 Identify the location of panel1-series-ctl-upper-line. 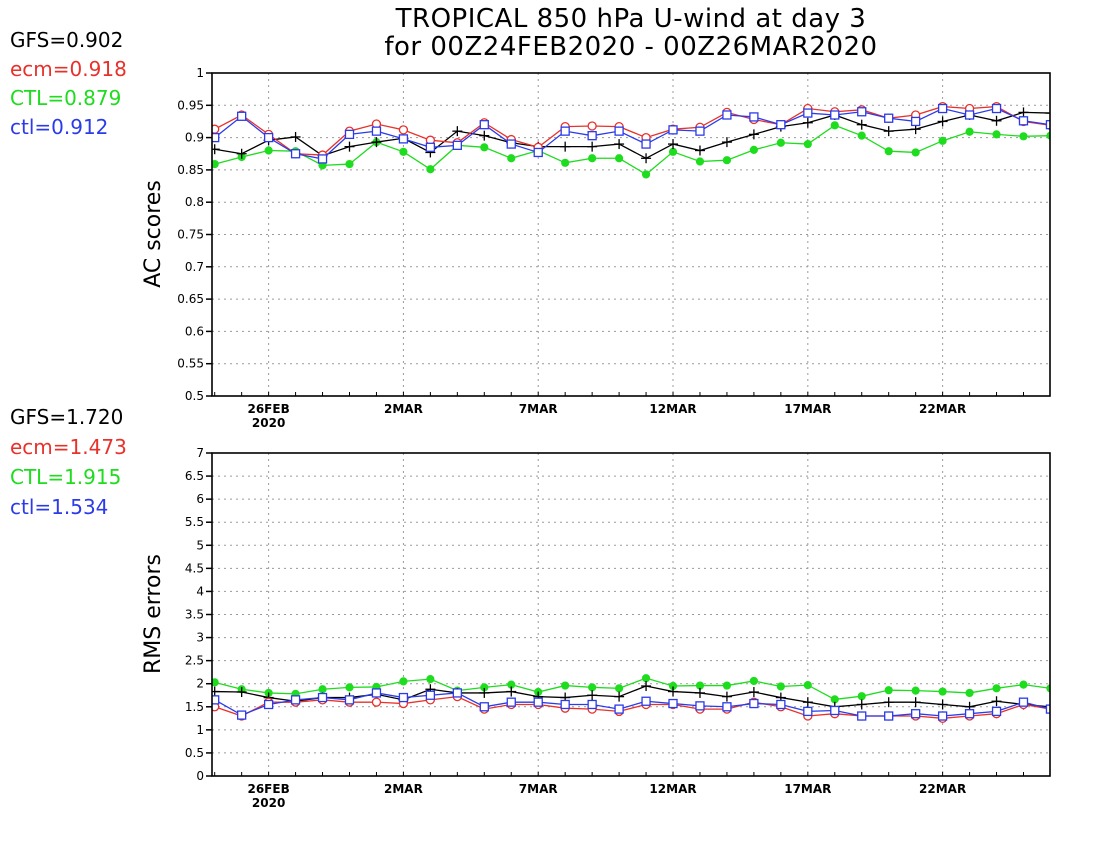
(632, 150).